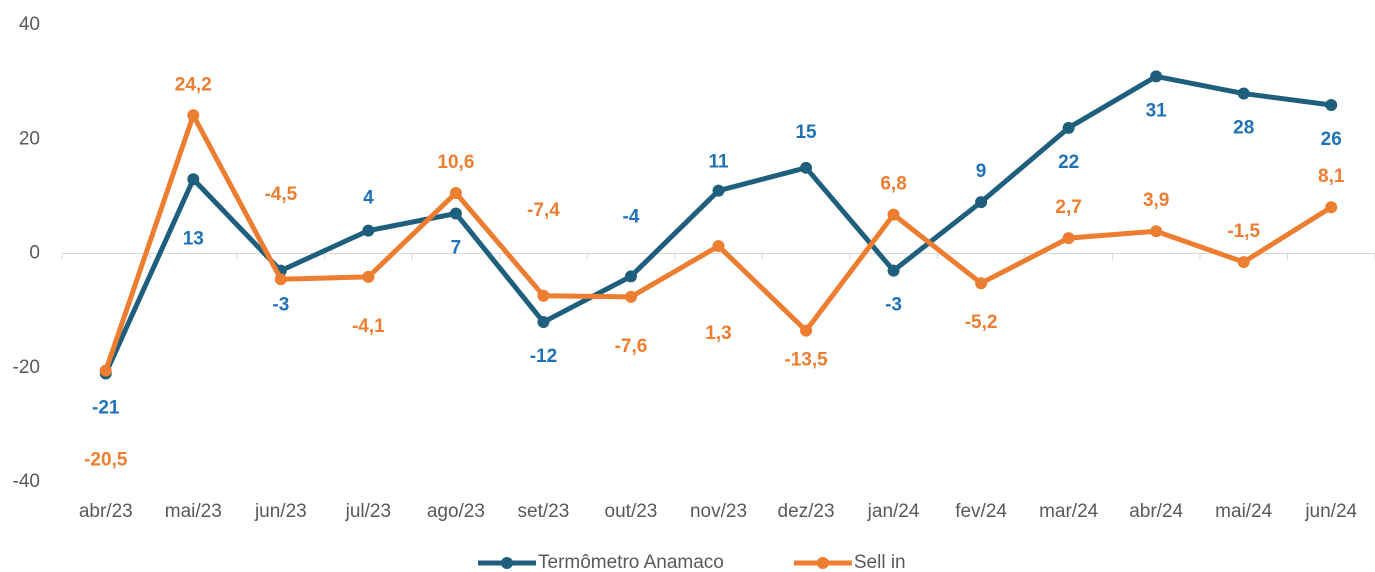 This screenshot has width=1375, height=572. I want to click on x-tick-label: mai/23, so click(193, 511).